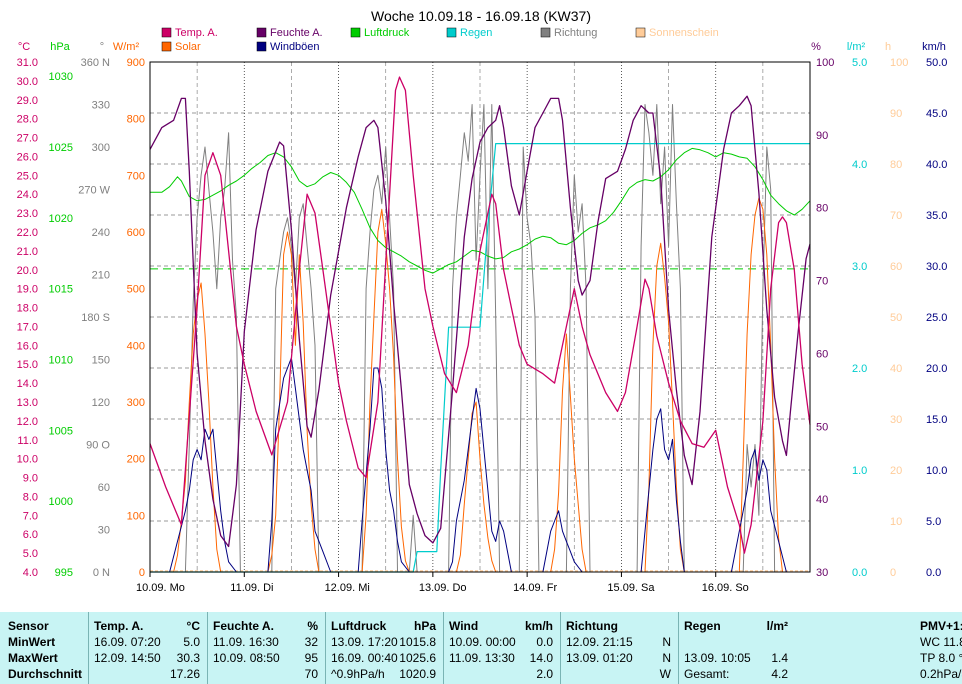  What do you see at coordinates (101, 148) in the screenshot?
I see `axis-tick-direction: 300` at bounding box center [101, 148].